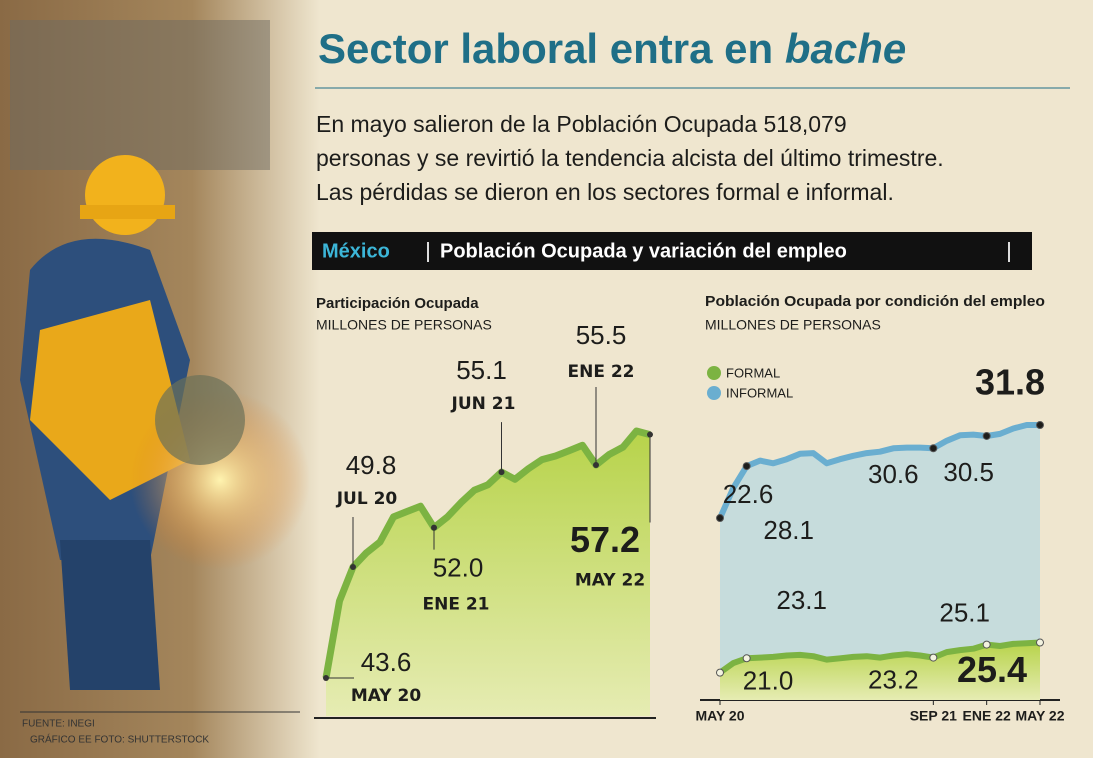 The height and width of the screenshot is (758, 1093). Describe the element at coordinates (643, 251) in the screenshot. I see `banner-title: Población Ocupada y variación del empleo` at that location.